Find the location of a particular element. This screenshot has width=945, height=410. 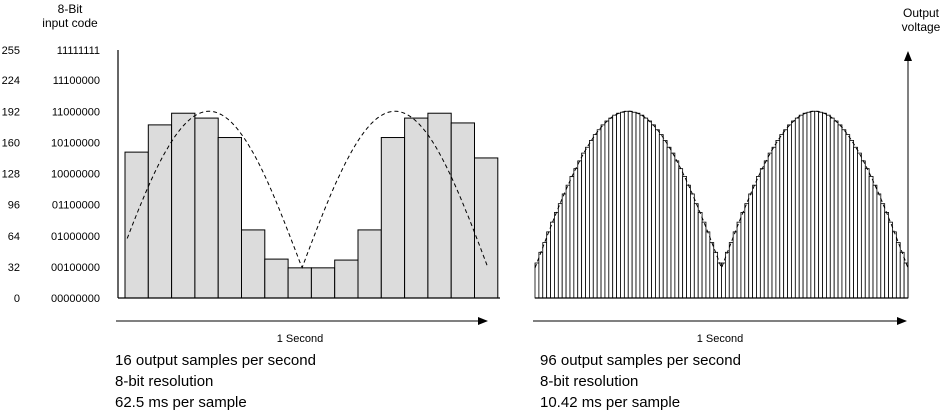

decimal-tick-label: 32 is located at coordinates (14, 268).